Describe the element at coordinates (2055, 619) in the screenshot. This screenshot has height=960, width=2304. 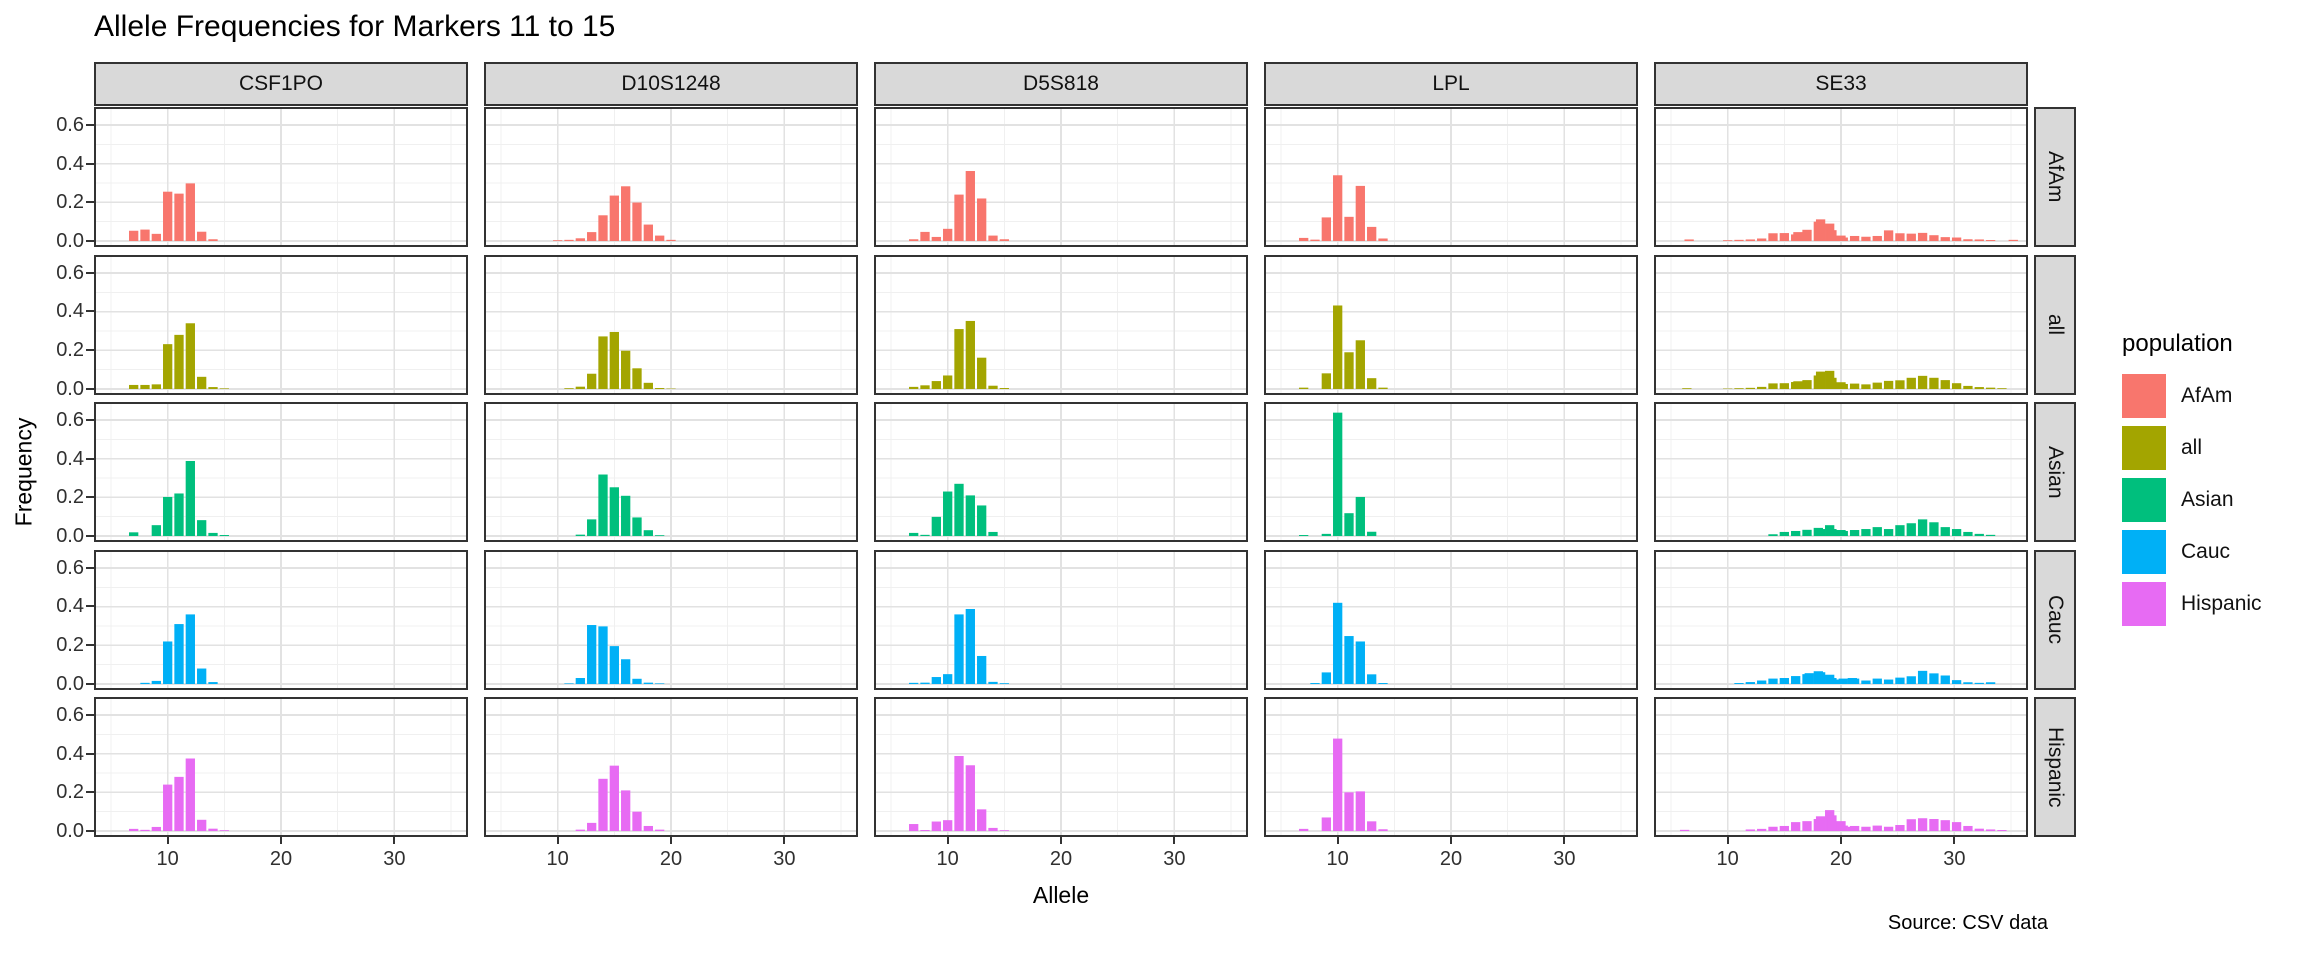
I see `facet-strip-label: Cauc` at that location.